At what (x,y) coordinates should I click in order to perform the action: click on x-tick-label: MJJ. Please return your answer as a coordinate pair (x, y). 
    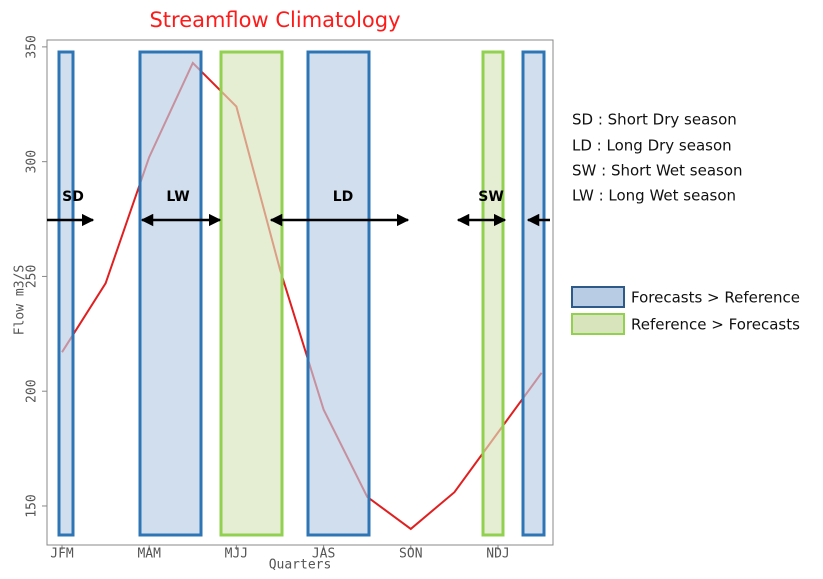
    Looking at the image, I should click on (236, 554).